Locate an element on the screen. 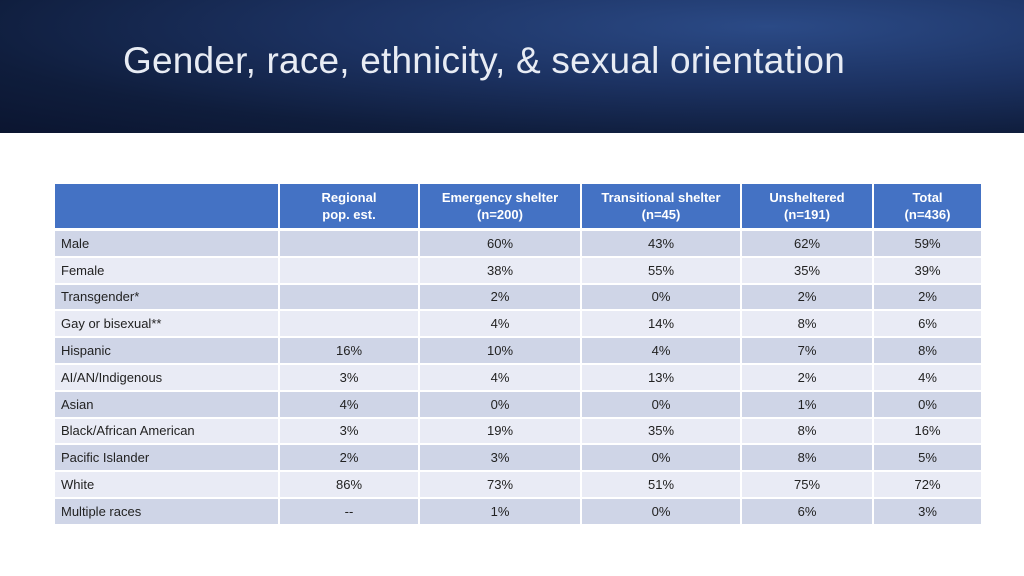 The width and height of the screenshot is (1024, 576). column-header: Total (n=436) is located at coordinates (926, 207).